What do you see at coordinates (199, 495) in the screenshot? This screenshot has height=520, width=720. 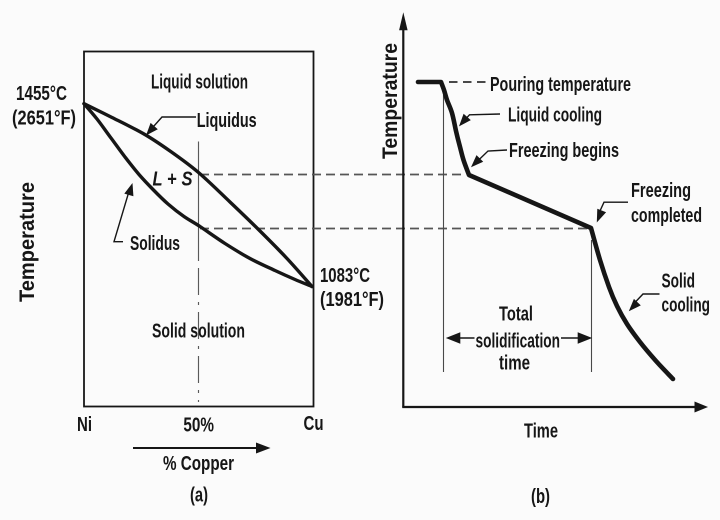 I see `svg-text: (a)` at bounding box center [199, 495].